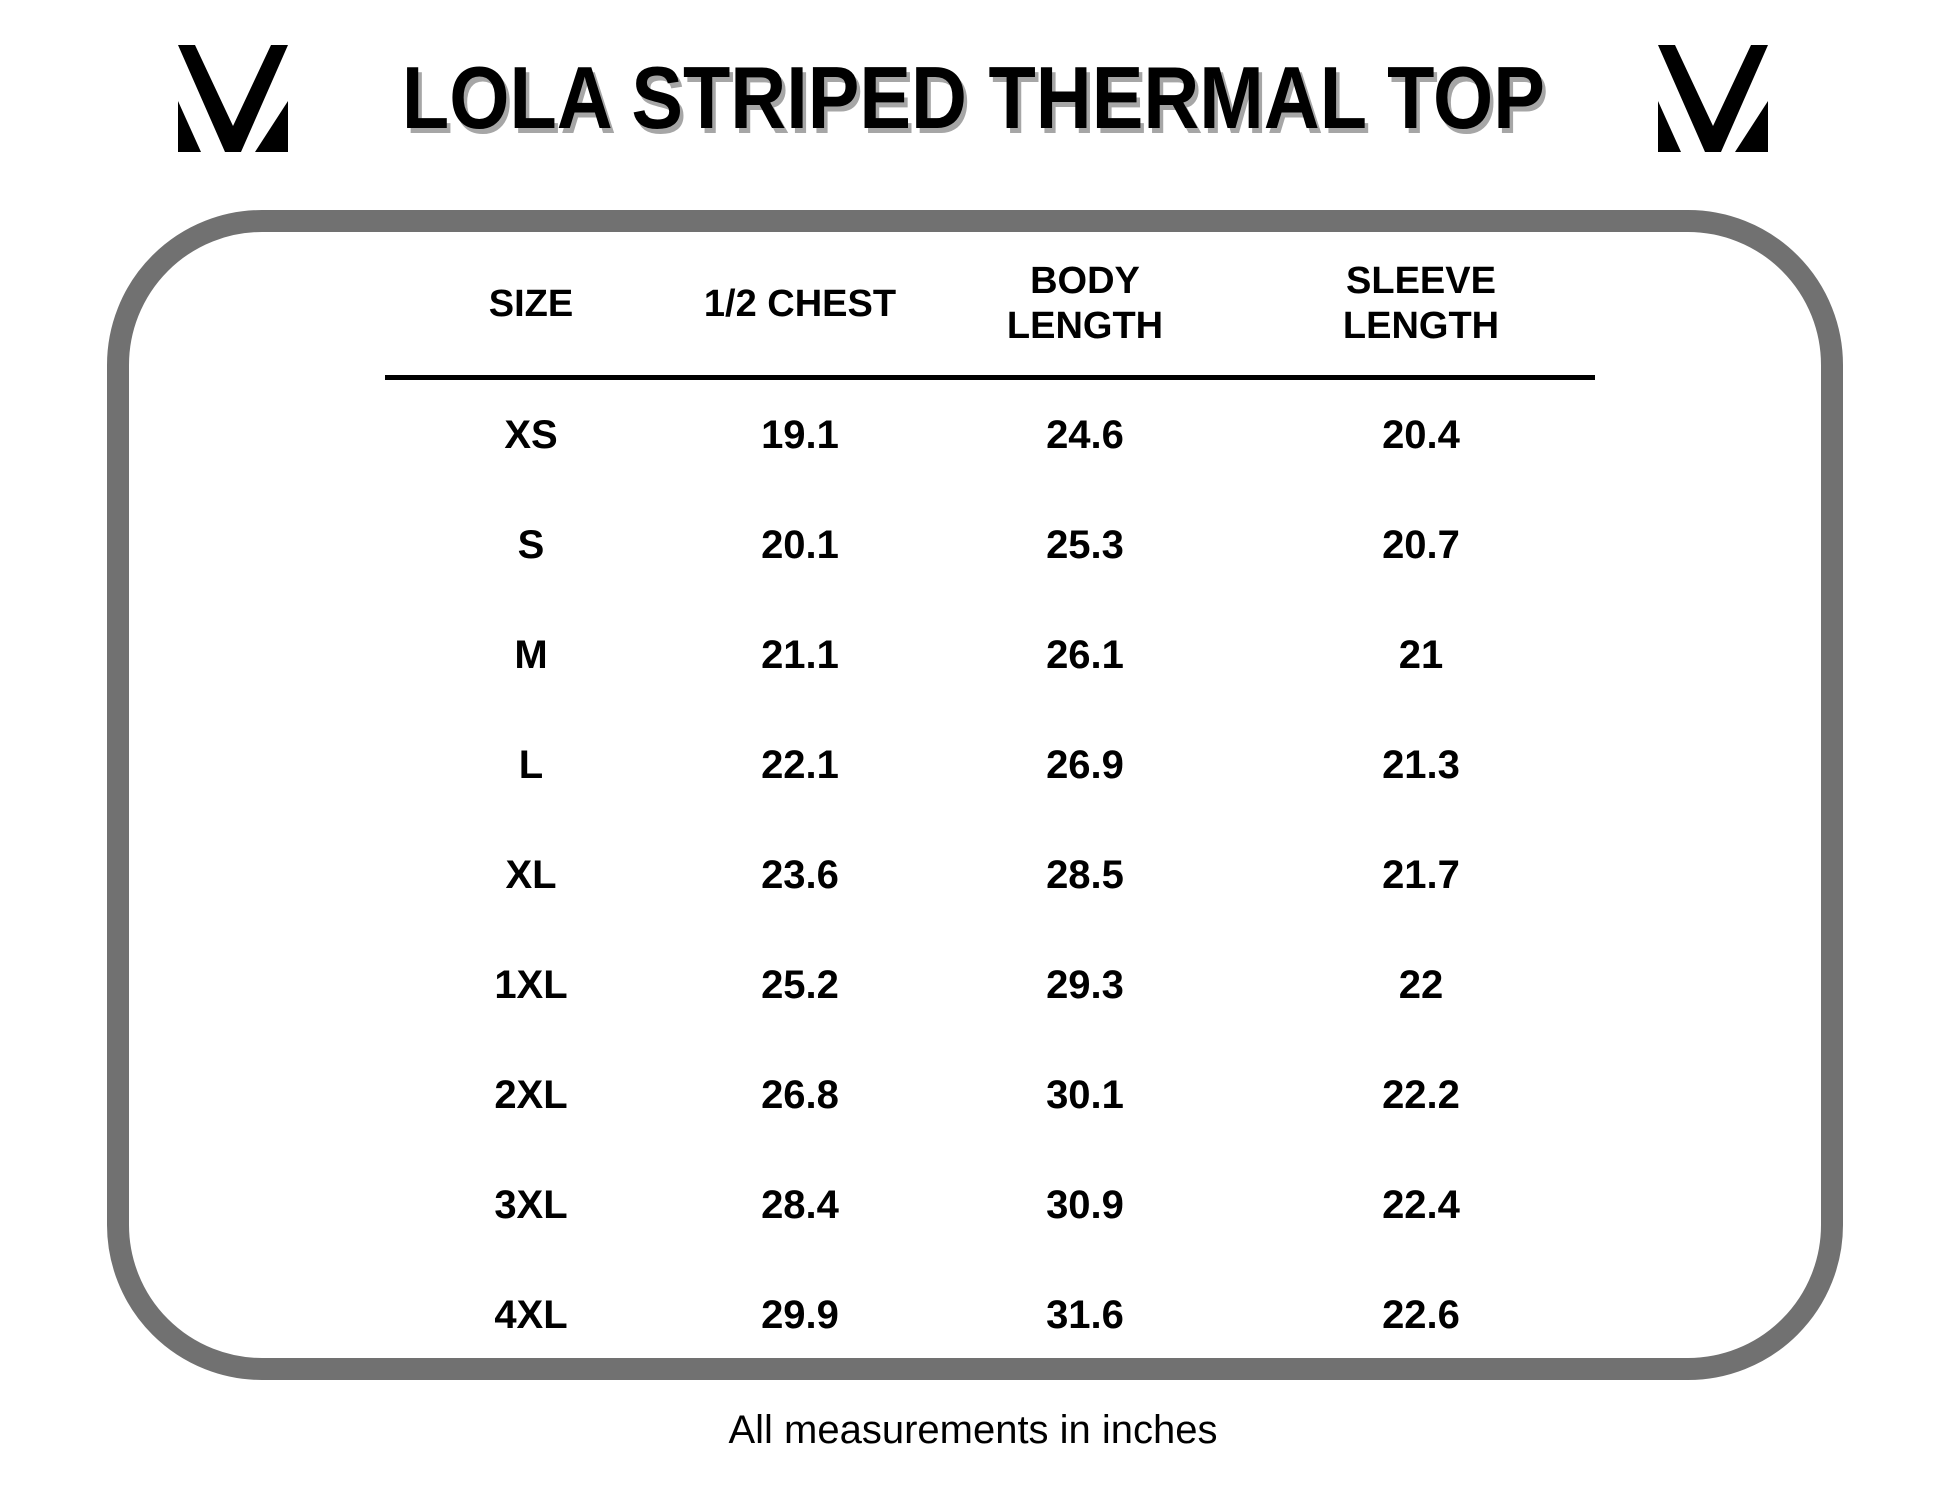 The height and width of the screenshot is (1503, 1946). Describe the element at coordinates (990, 434) in the screenshot. I see `size-row: XS 19.1 24.6 20.4` at that location.